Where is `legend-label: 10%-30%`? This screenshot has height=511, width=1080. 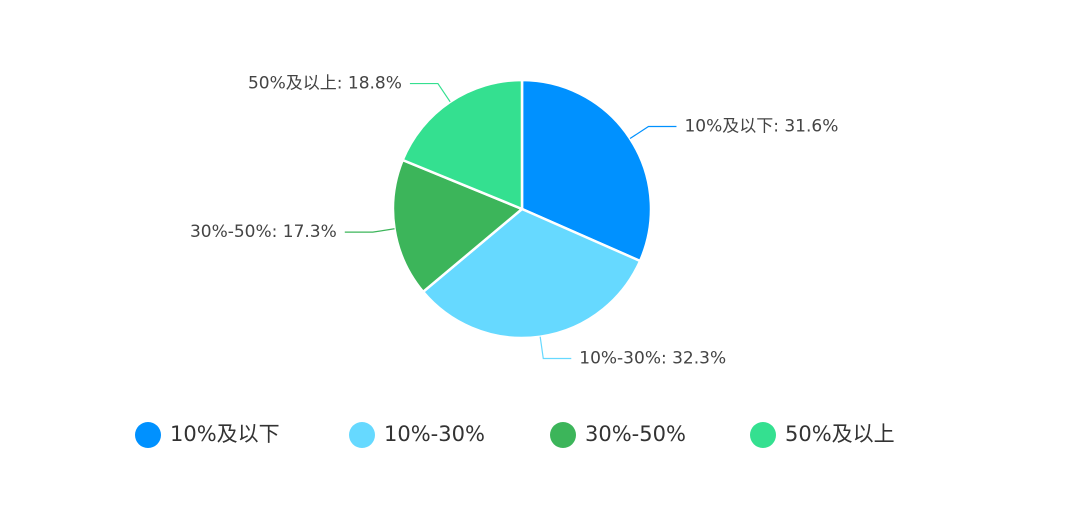 legend-label: 10%-30% is located at coordinates (434, 434).